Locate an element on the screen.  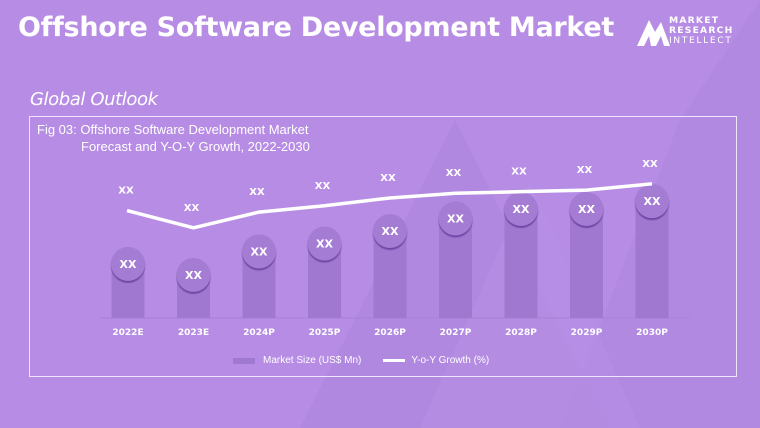
market-research-intellect-logo: MARKET RESEARCH INTELLECT is located at coordinates (692, 31).